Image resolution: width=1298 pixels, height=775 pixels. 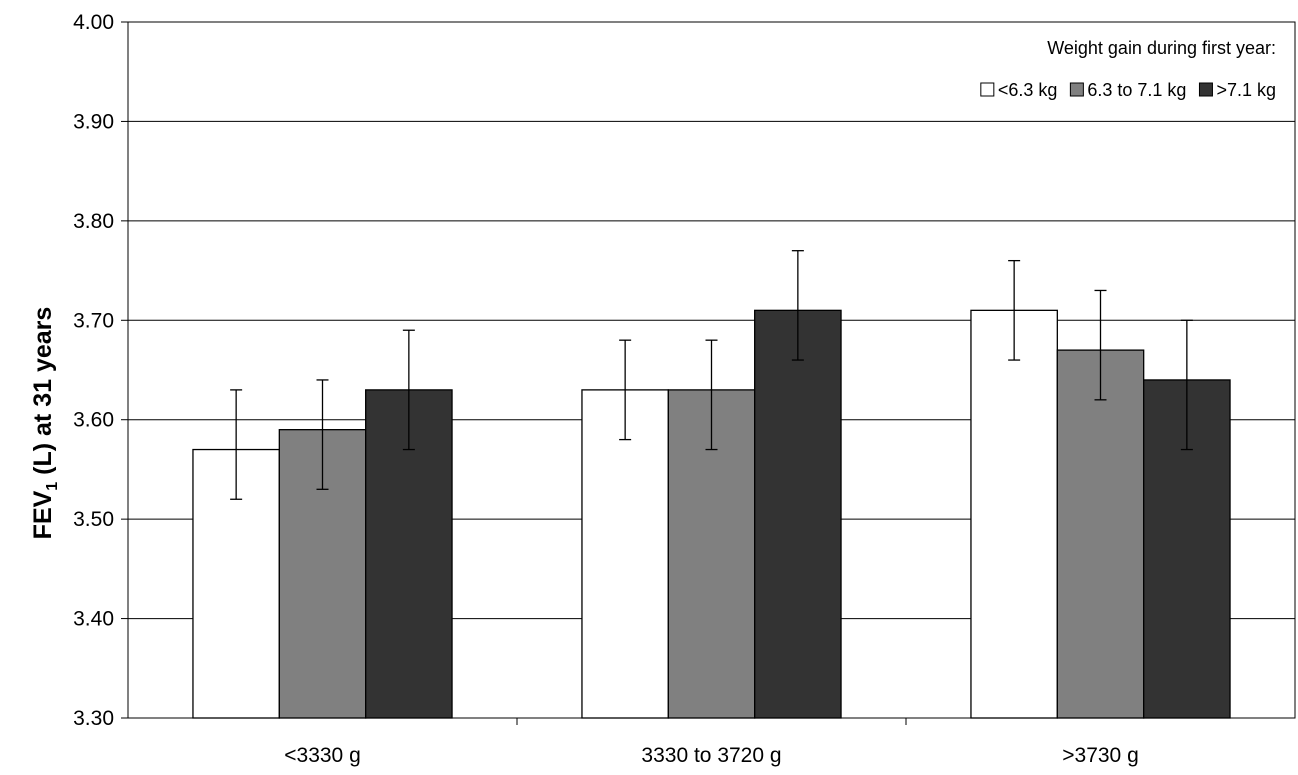 I want to click on y-tick-label-7: 4.00, so click(x=93, y=22).